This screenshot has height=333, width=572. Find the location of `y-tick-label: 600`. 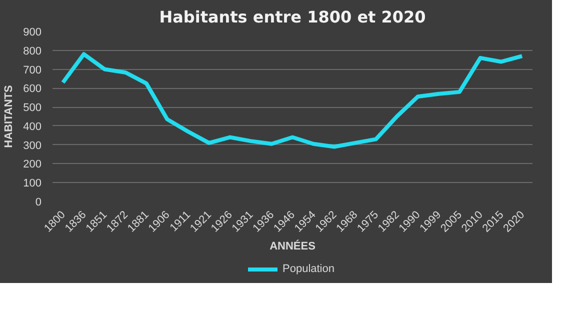

y-tick-label: 600 is located at coordinates (32, 89).